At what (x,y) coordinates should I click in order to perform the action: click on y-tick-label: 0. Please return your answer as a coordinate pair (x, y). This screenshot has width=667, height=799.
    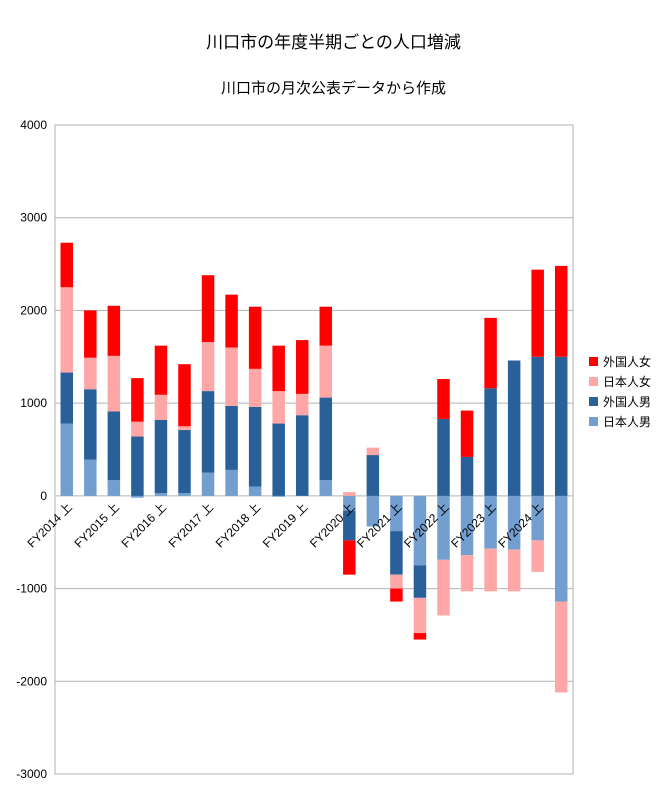
    Looking at the image, I should click on (43, 496).